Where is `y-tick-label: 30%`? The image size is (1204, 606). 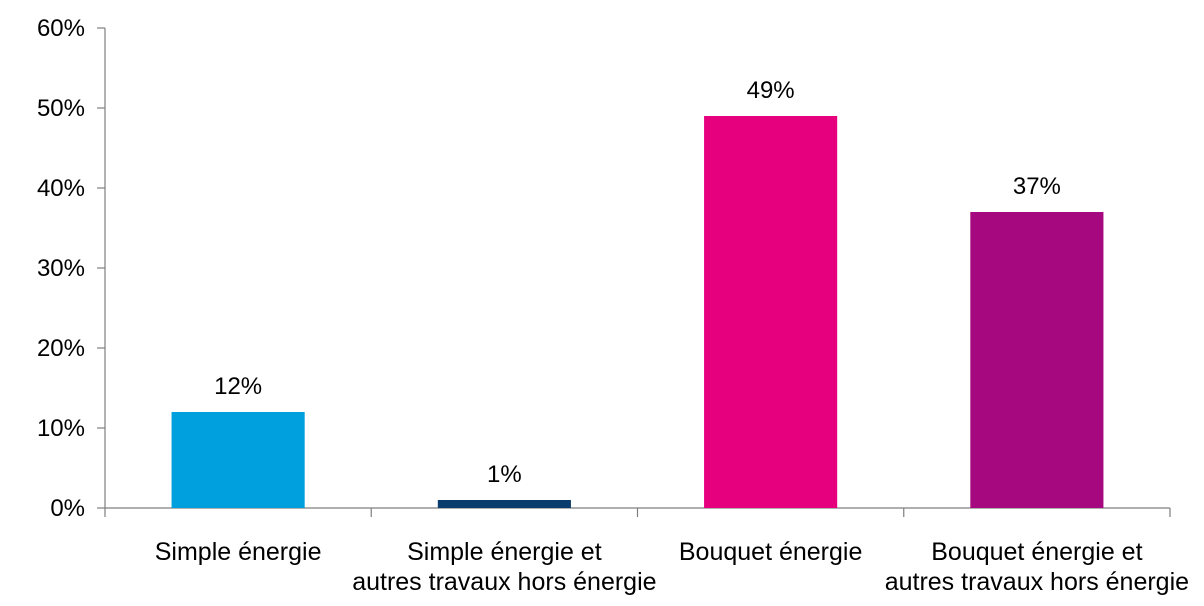 y-tick-label: 30% is located at coordinates (61, 268).